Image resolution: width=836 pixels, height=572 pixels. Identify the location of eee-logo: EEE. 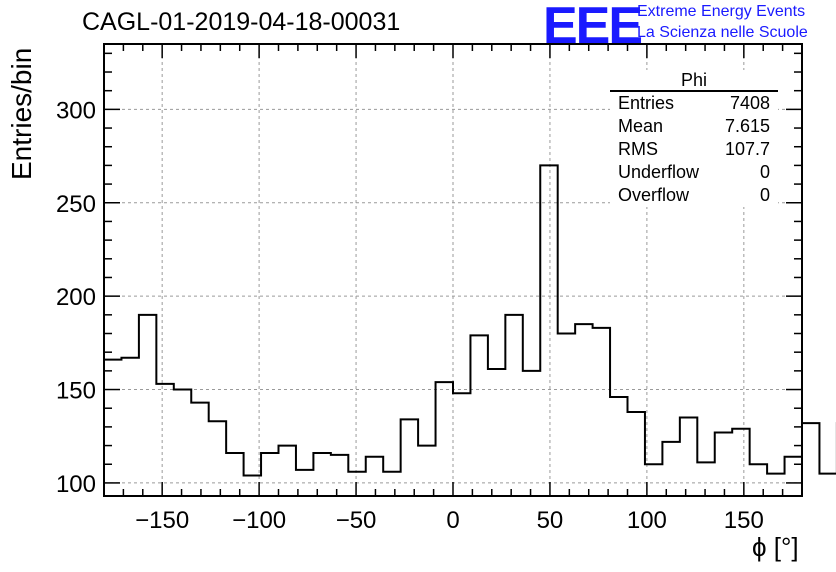
(593, 27).